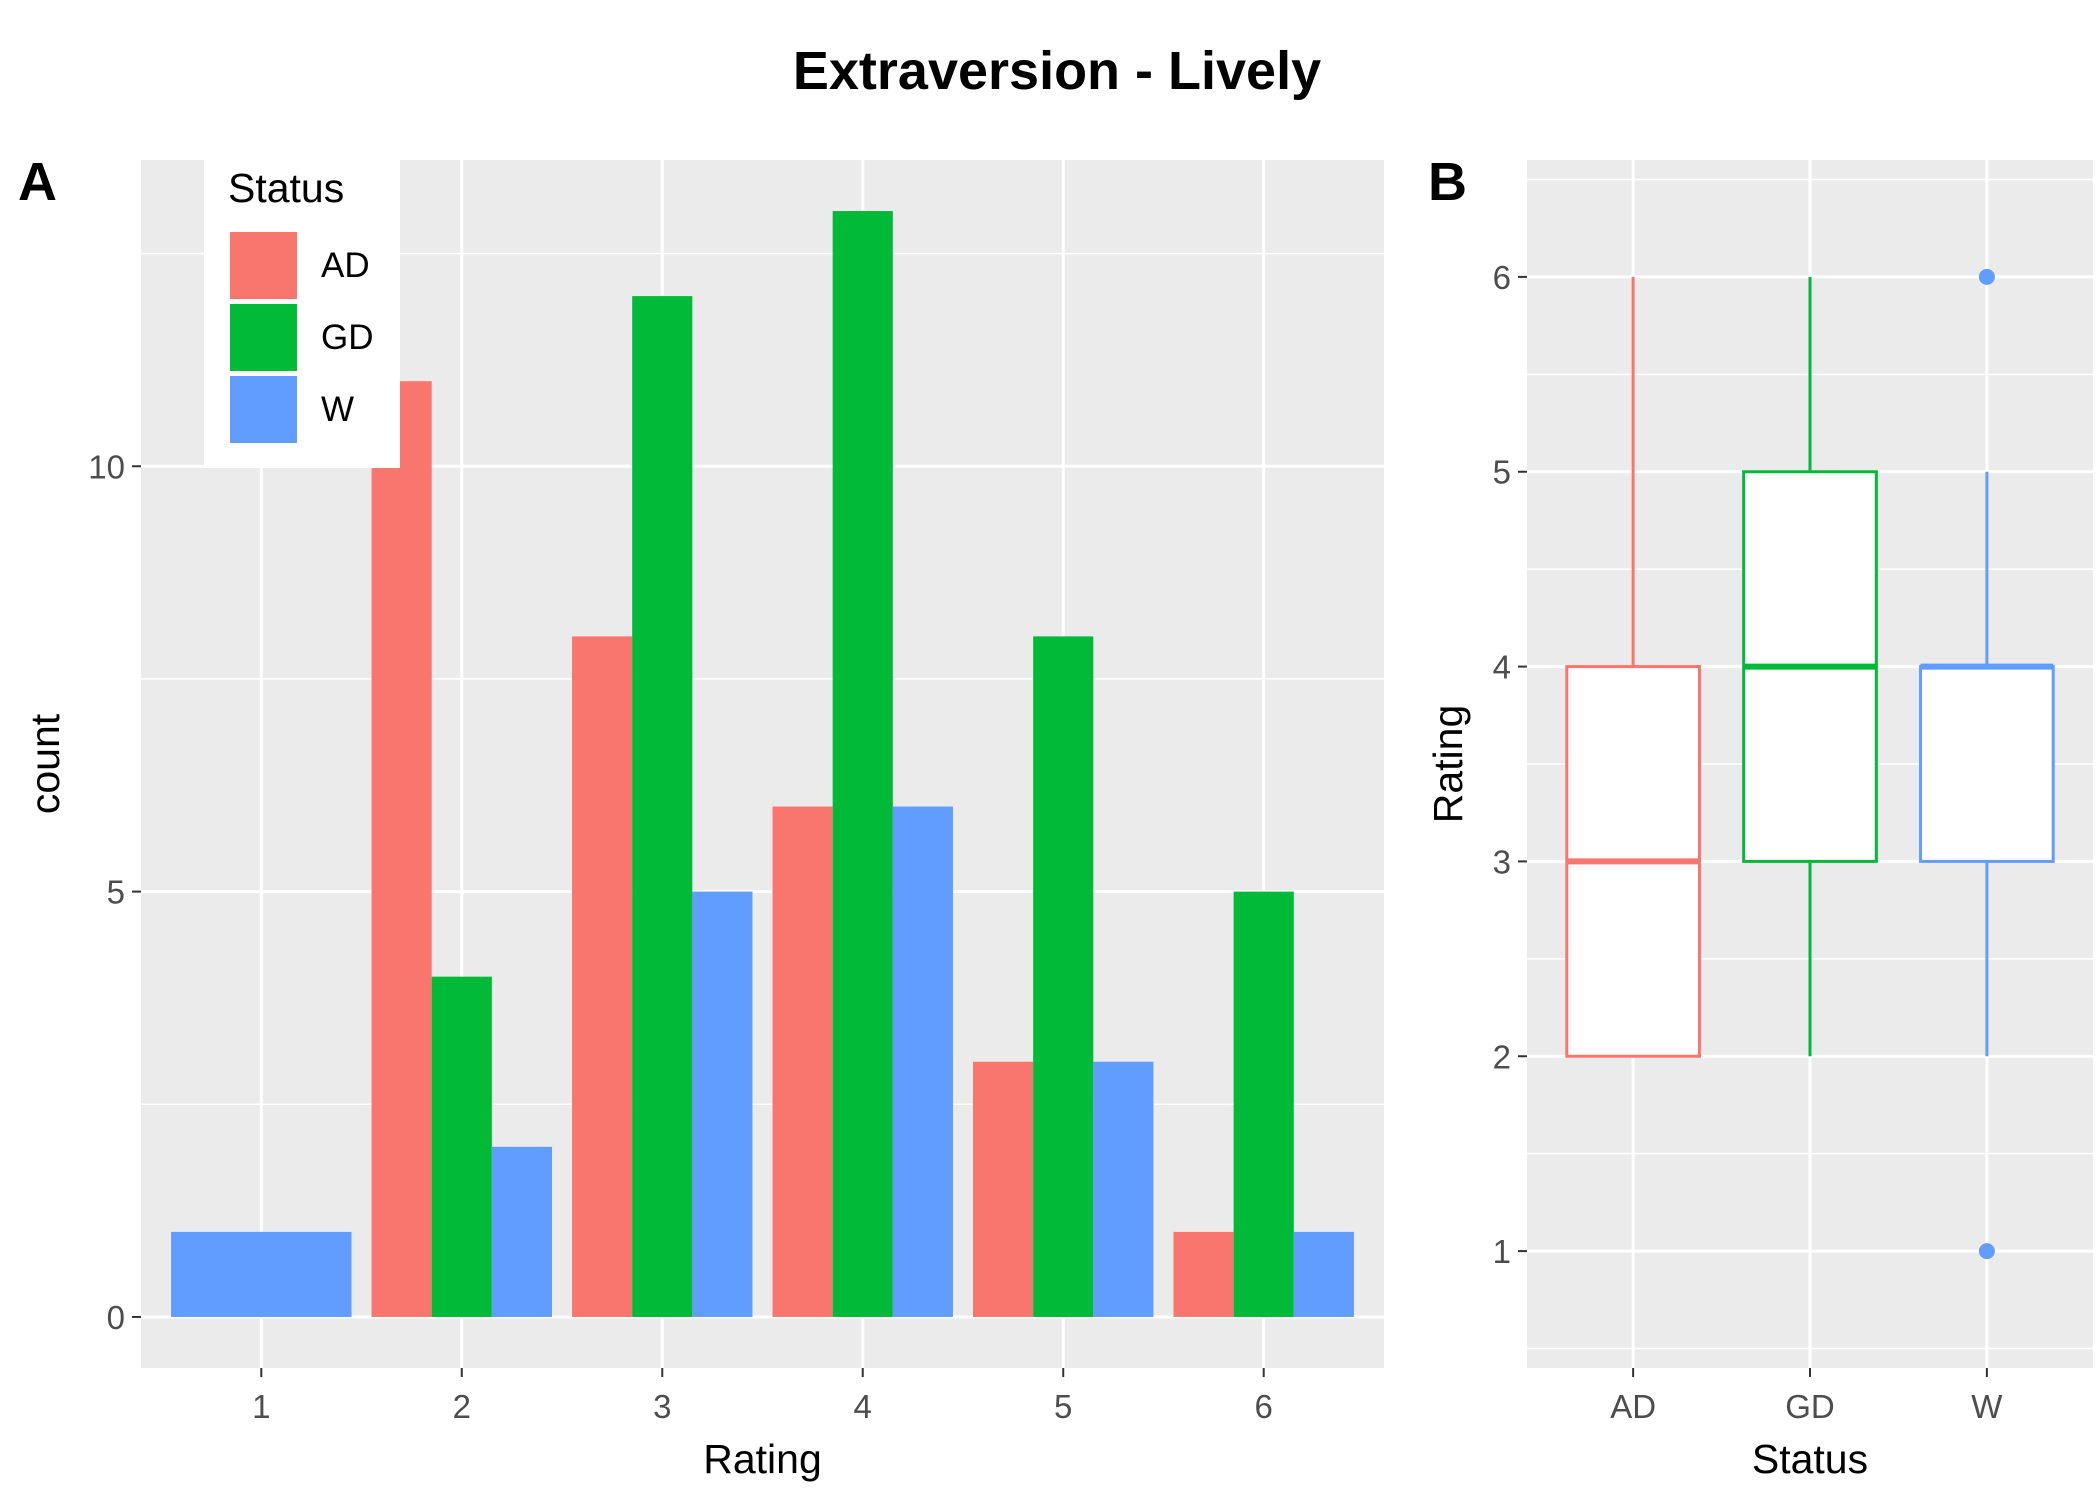 This screenshot has height=1499, width=2100. What do you see at coordinates (1264, 1406) in the screenshot?
I see `x-tick-label: 6` at bounding box center [1264, 1406].